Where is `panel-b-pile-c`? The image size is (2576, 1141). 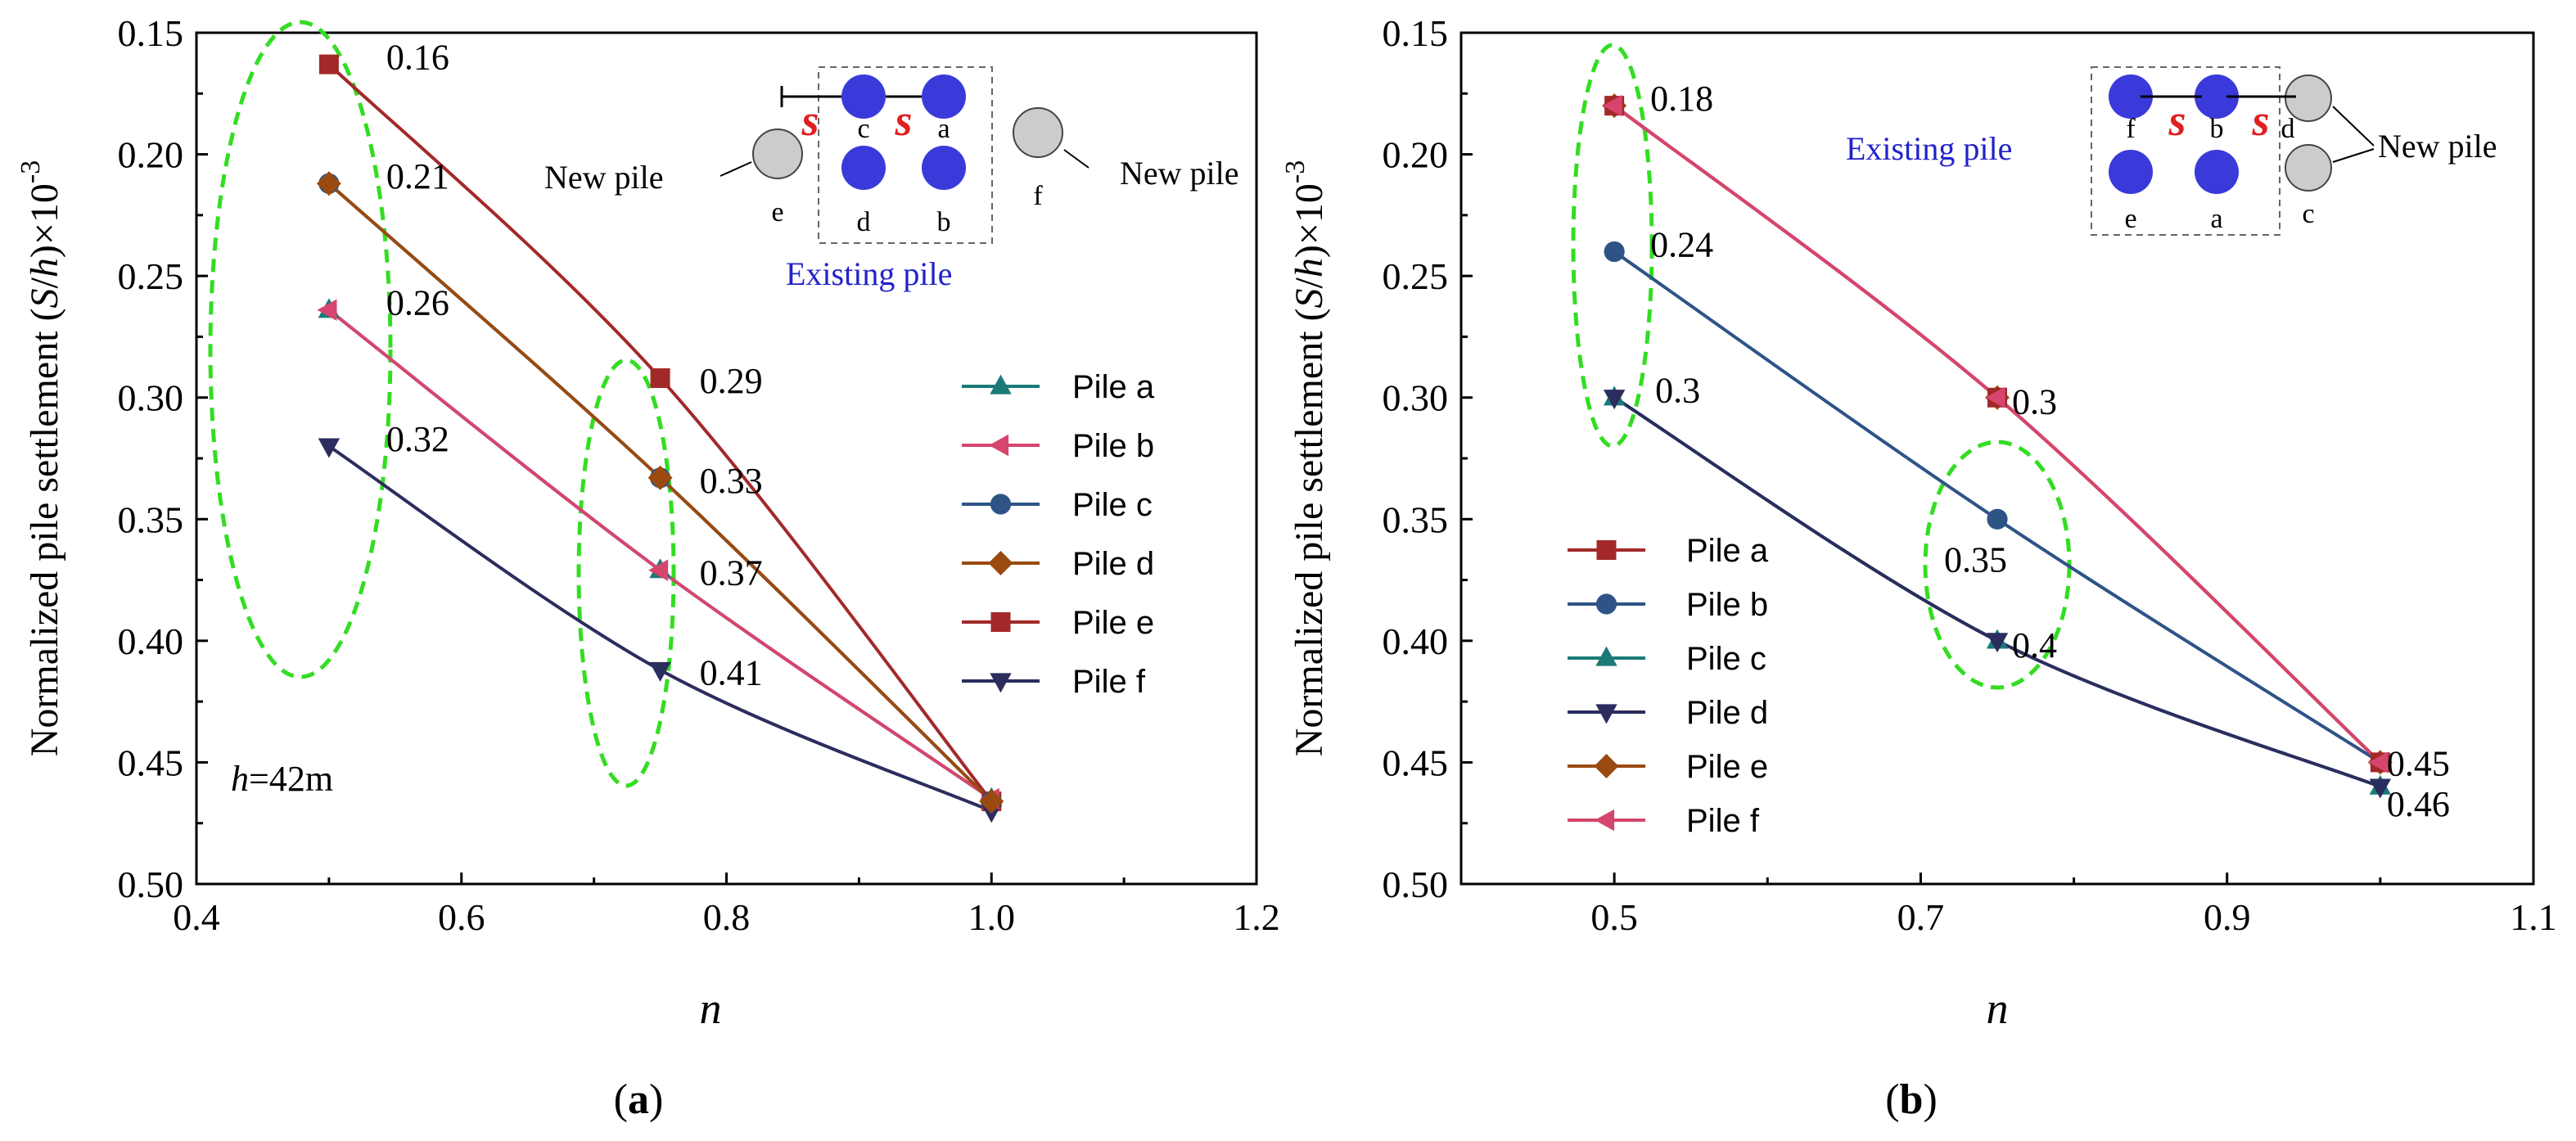 panel-b-pile-c is located at coordinates (2308, 168).